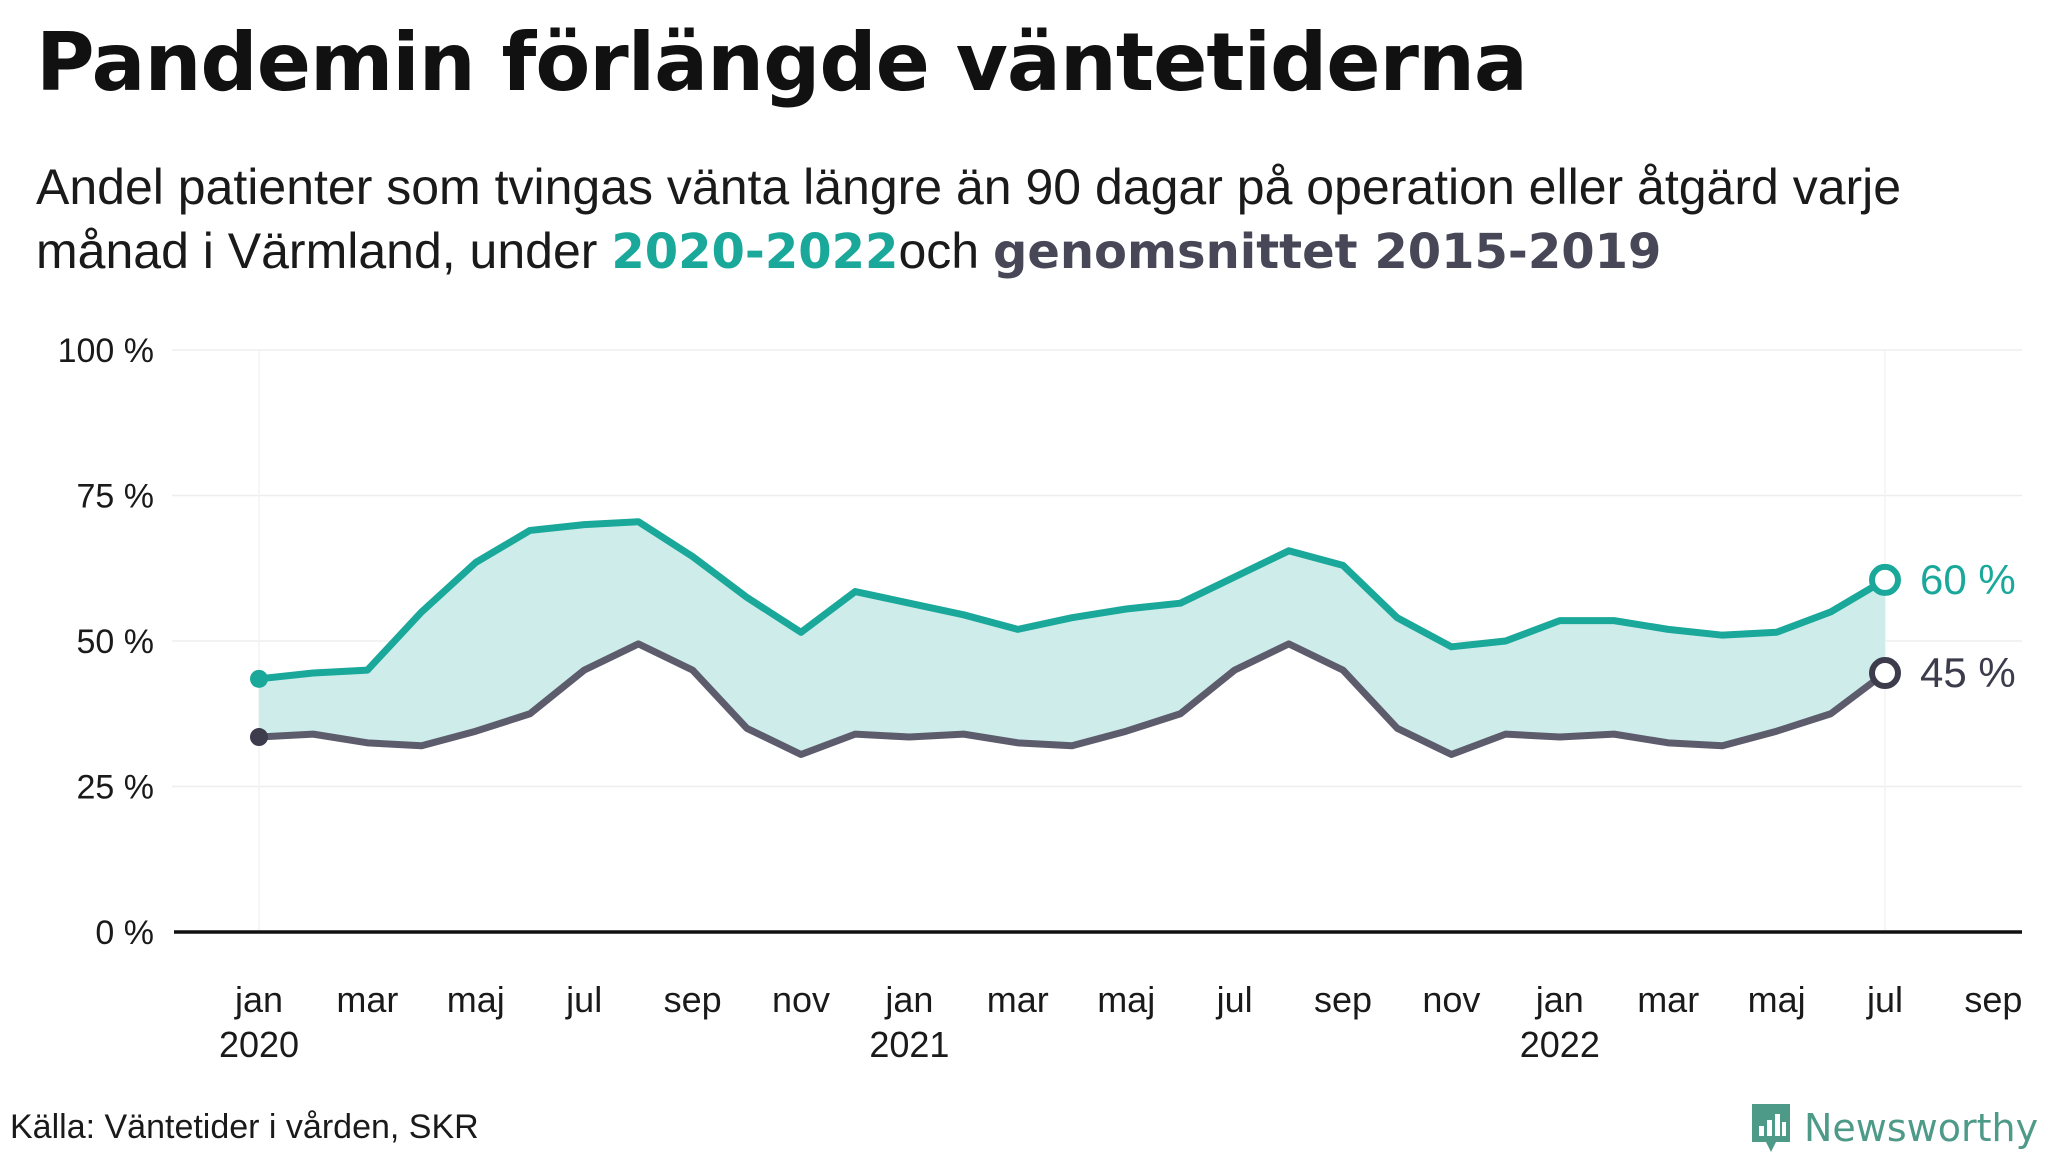 The image size is (2048, 1158). What do you see at coordinates (945, 251) in the screenshot?
I see `subtitle-text-part2: och` at bounding box center [945, 251].